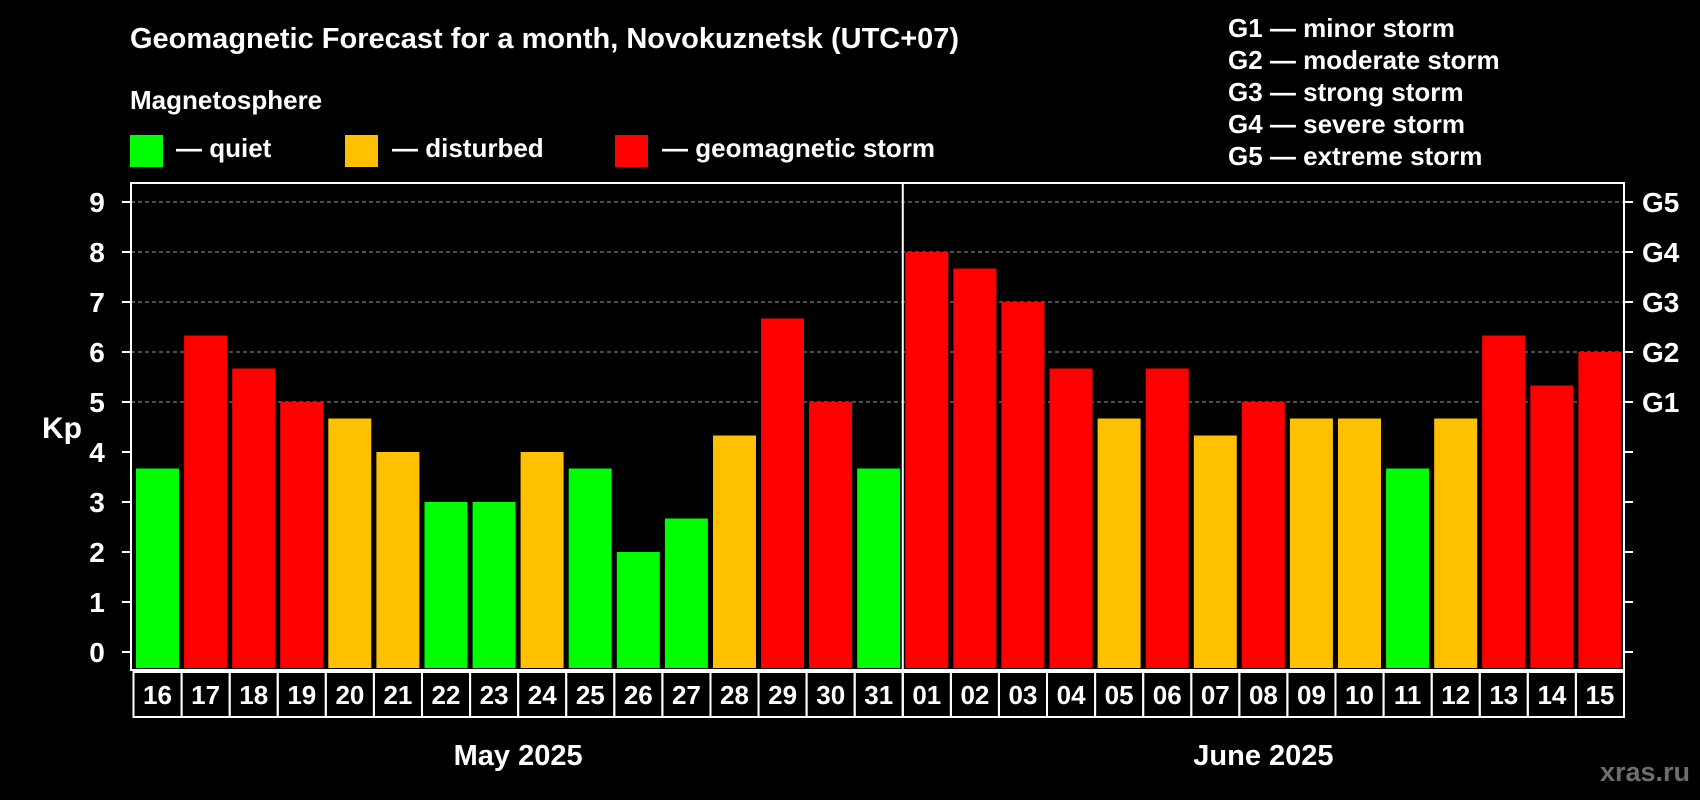  What do you see at coordinates (631, 151) in the screenshot?
I see `legend-swatch-storm` at bounding box center [631, 151].